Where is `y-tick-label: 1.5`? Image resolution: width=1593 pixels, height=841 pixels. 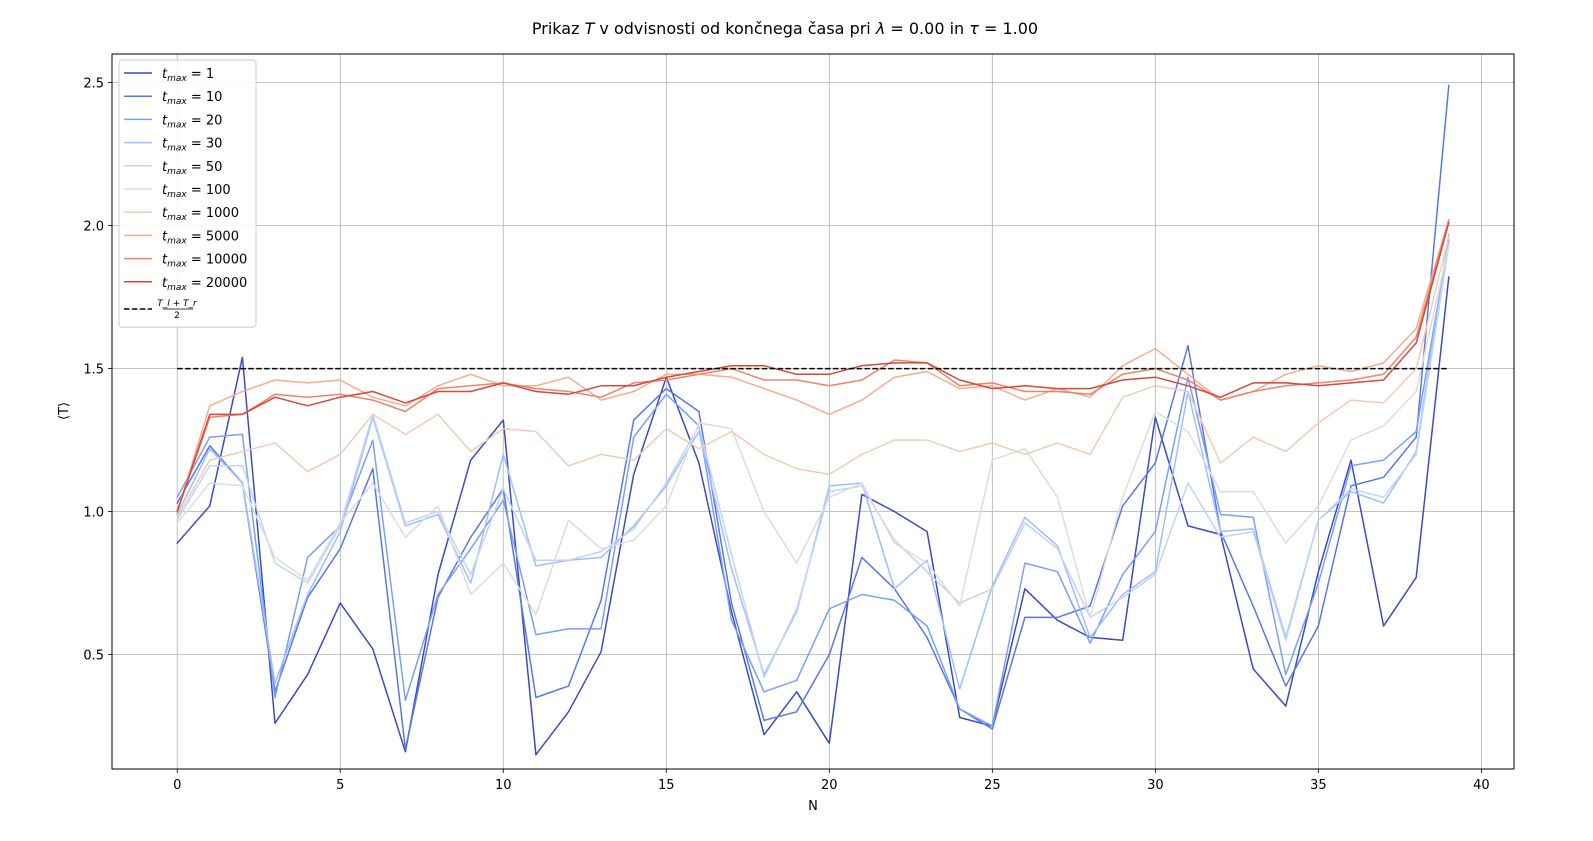
y-tick-label: 1.5 is located at coordinates (93, 370).